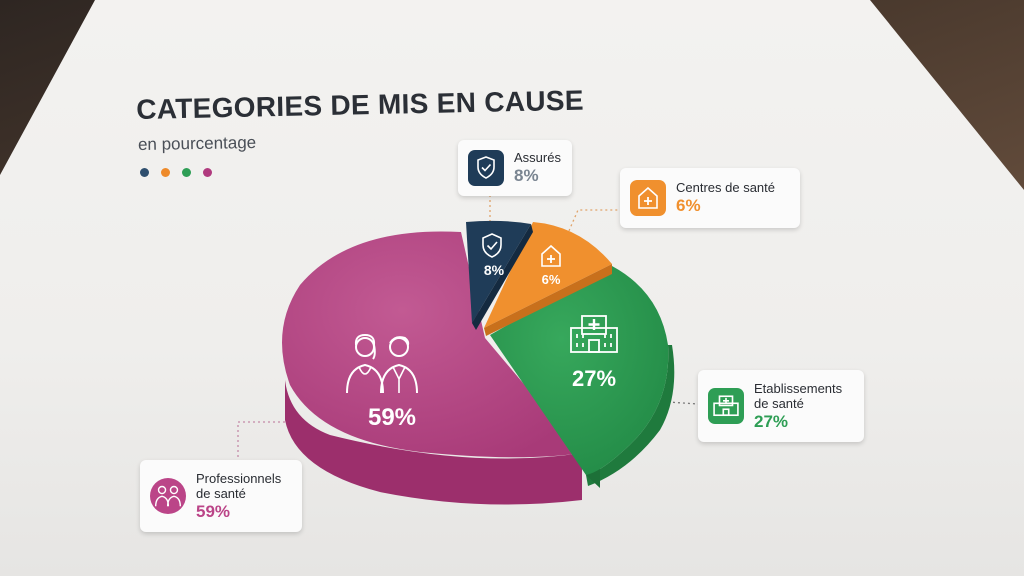 The height and width of the screenshot is (576, 1024). What do you see at coordinates (432, 368) in the screenshot?
I see `slice-professionnels` at bounding box center [432, 368].